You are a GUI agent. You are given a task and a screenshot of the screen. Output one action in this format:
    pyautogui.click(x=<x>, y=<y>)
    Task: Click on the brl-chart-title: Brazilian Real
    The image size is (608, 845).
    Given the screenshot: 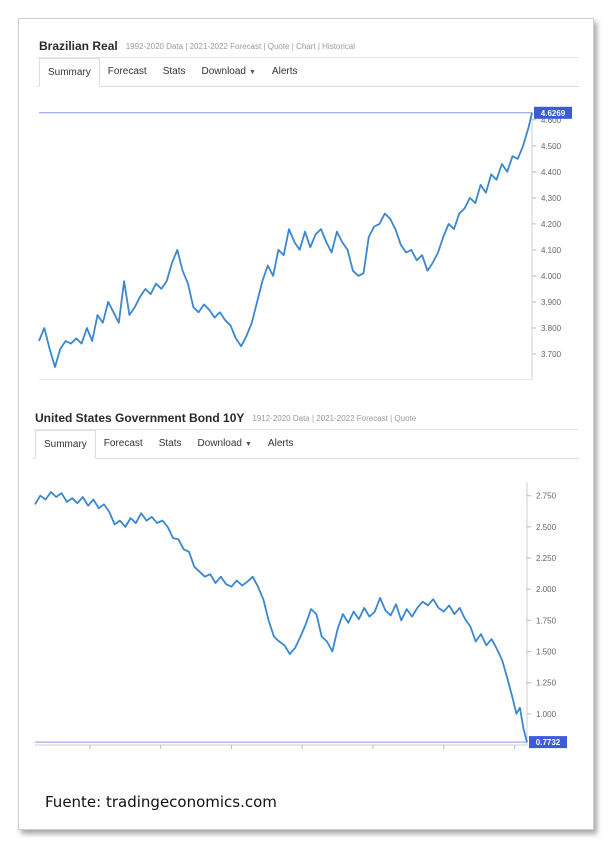 What is the action you would take?
    pyautogui.click(x=78, y=46)
    